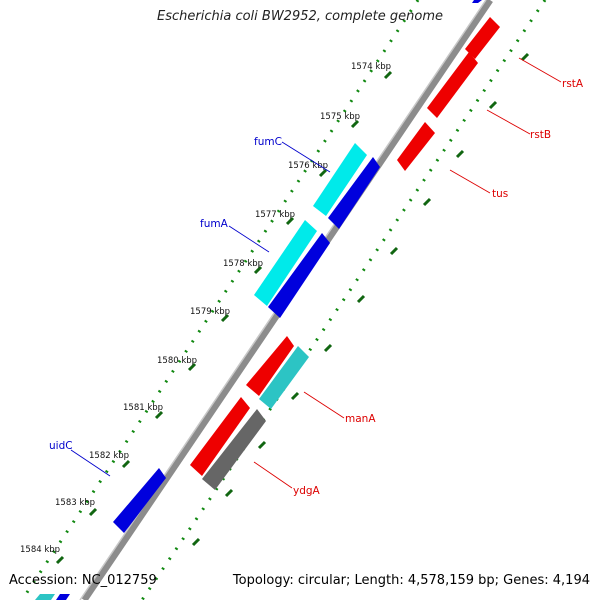 Image resolution: width=600 pixels, height=600 pixels. Describe the element at coordinates (63, 597) in the screenshot. I see `gene-blue-bottom` at that location.